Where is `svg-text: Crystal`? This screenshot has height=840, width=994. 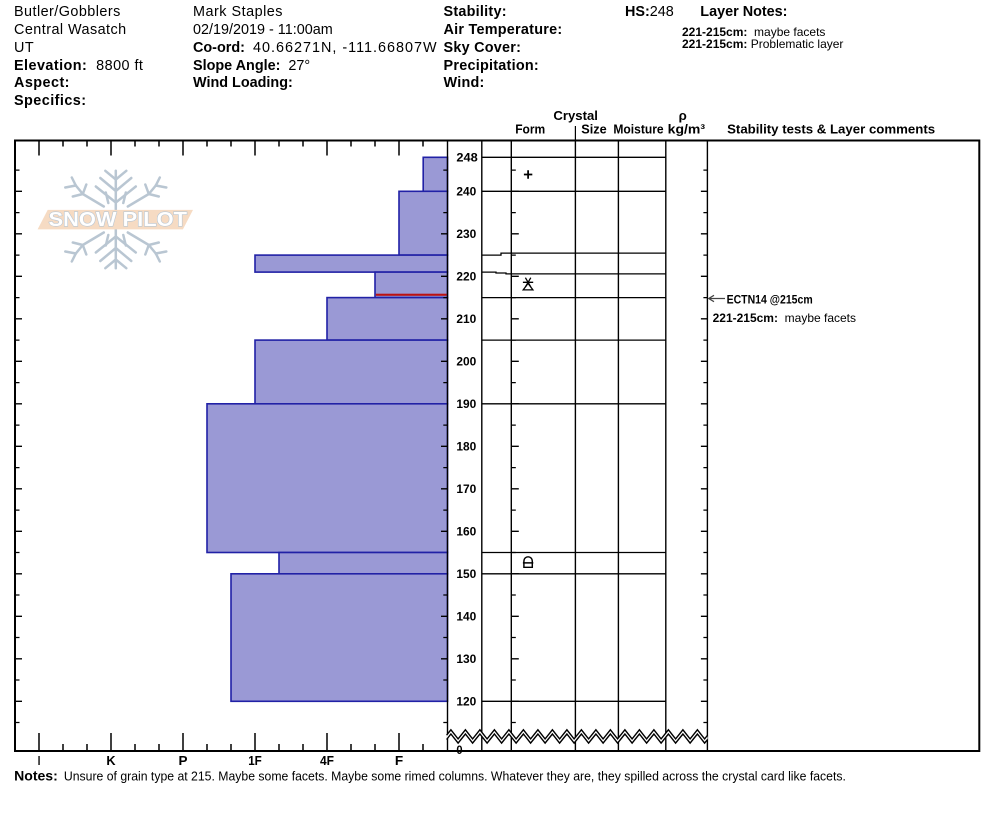 svg-text: Crystal is located at coordinates (575, 115).